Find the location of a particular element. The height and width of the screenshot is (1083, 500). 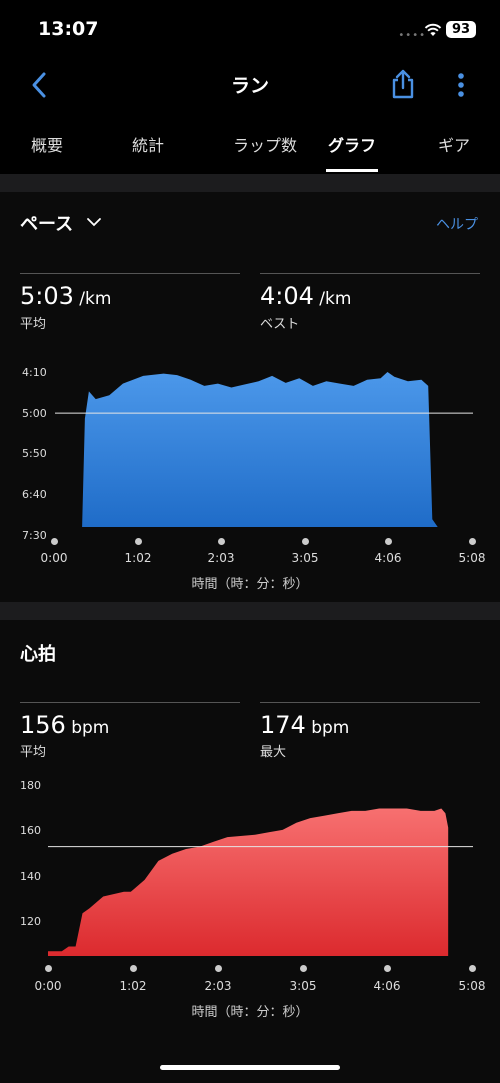

hr-y-tick: 140 is located at coordinates (30, 876).